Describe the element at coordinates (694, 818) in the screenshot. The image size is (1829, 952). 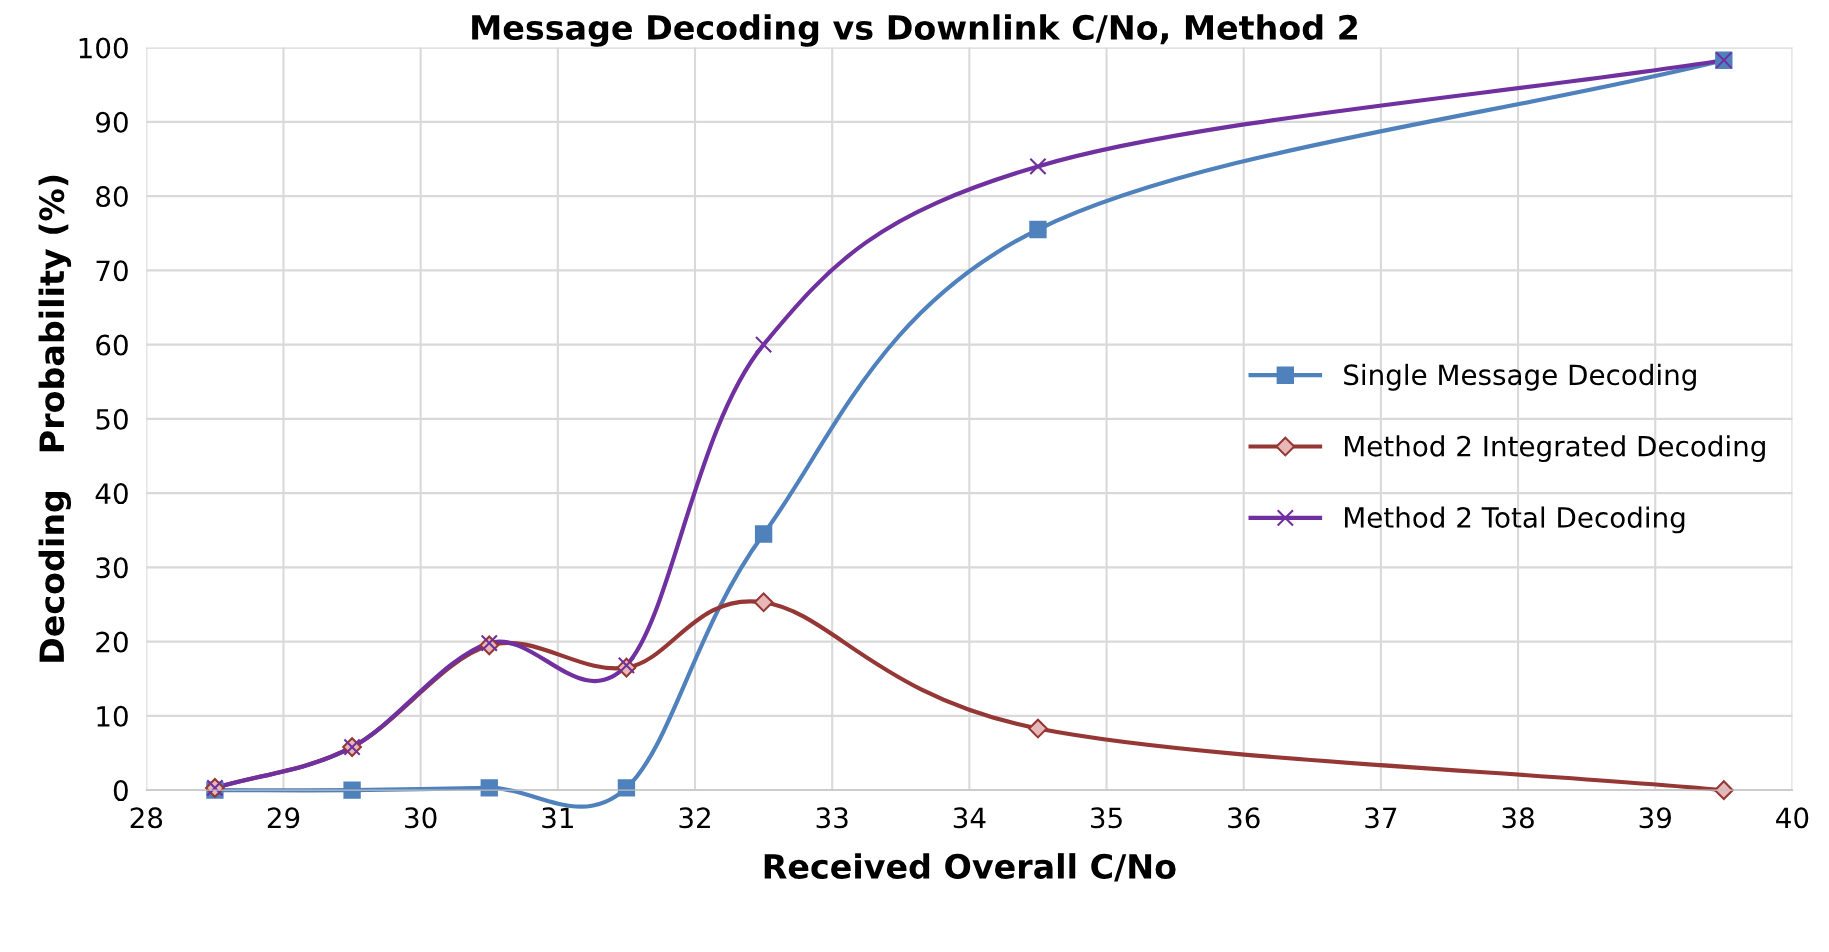
I see `x-tick-label: 32` at that location.